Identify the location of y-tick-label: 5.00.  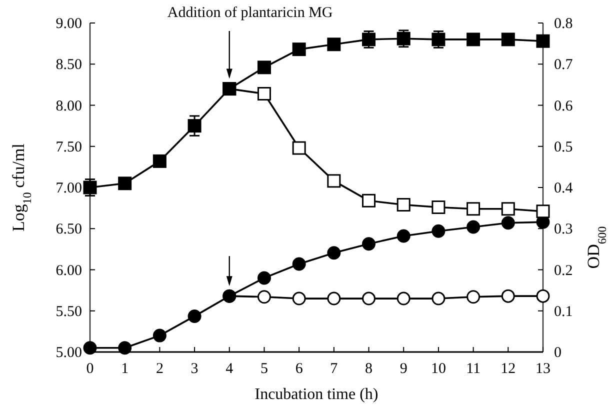
(69, 353).